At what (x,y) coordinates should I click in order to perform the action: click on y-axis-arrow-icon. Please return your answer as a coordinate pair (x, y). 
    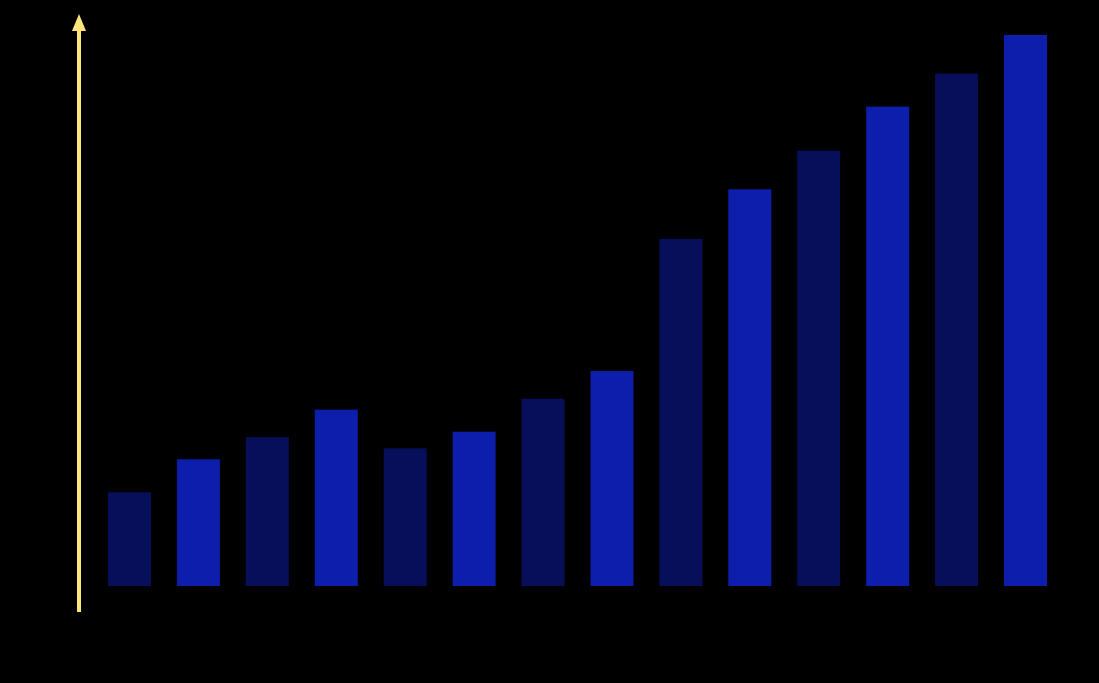
    Looking at the image, I should click on (79, 22).